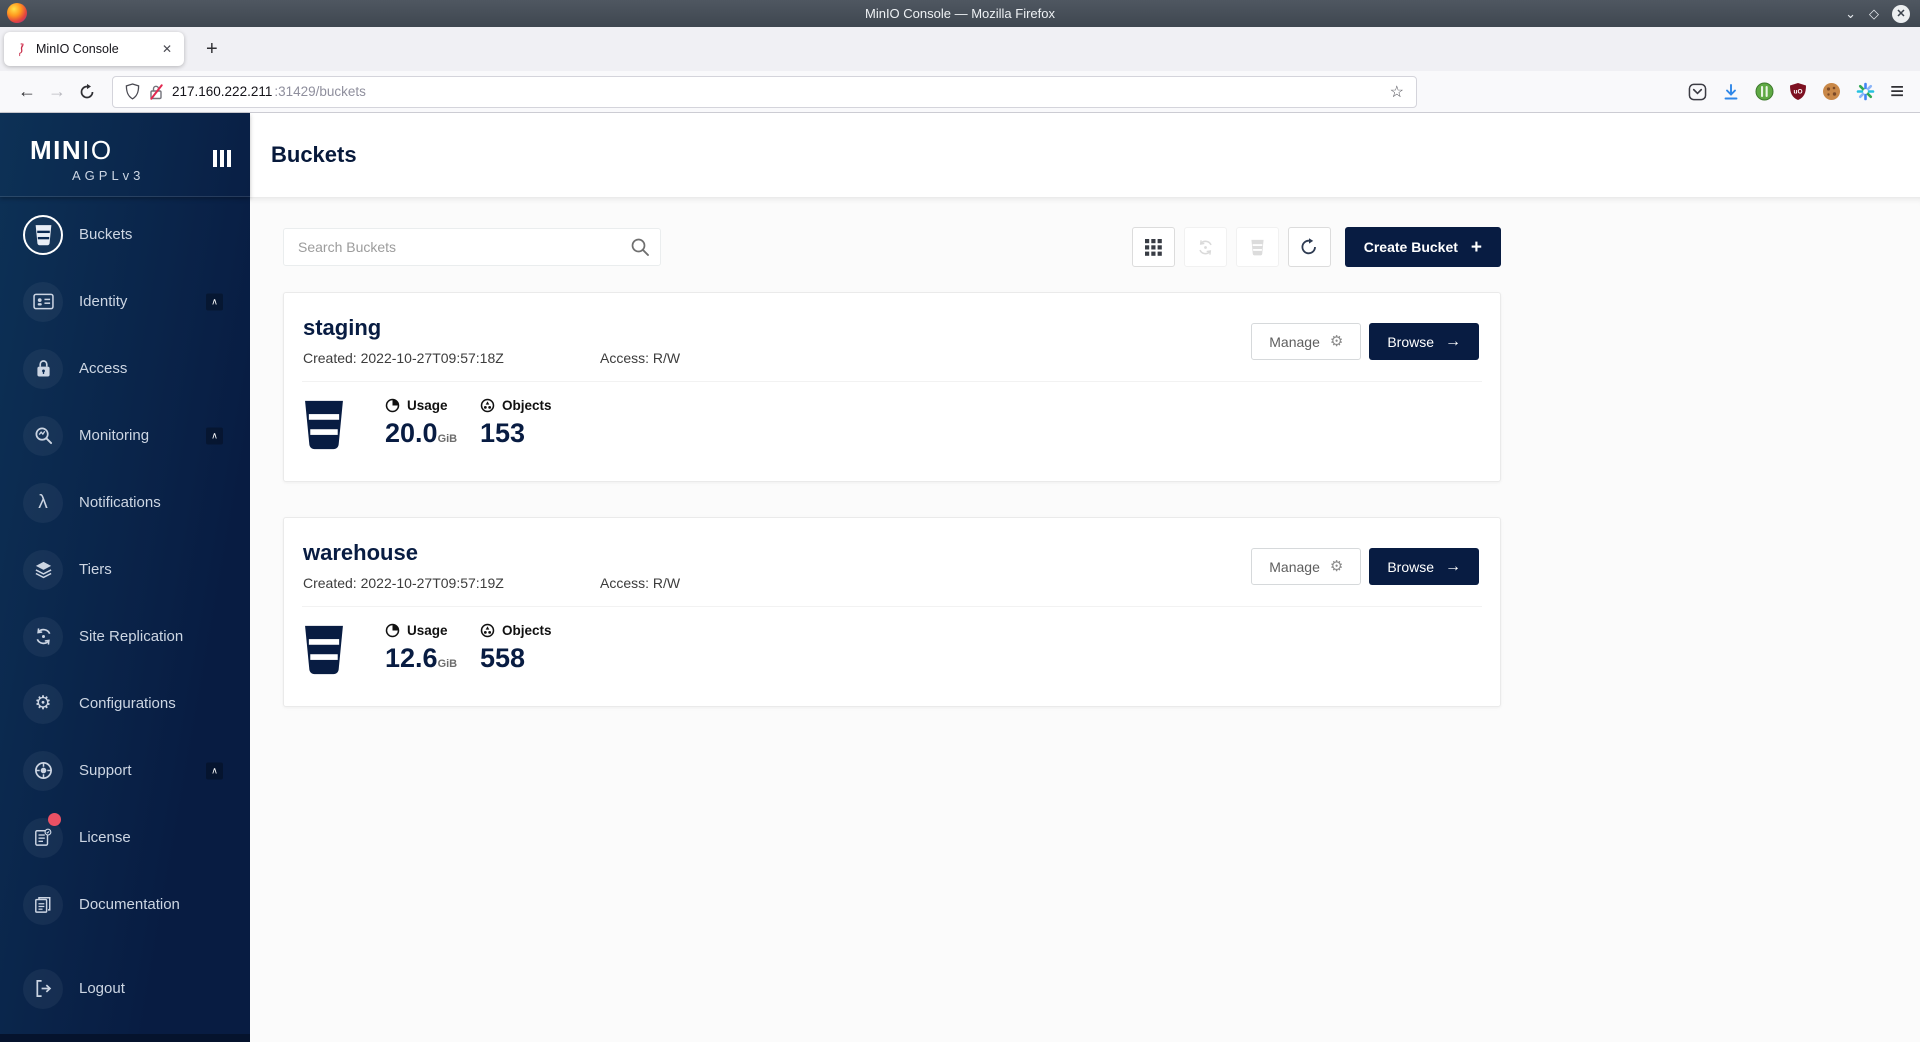  What do you see at coordinates (156, 91) in the screenshot?
I see `insecure-lock-icon` at bounding box center [156, 91].